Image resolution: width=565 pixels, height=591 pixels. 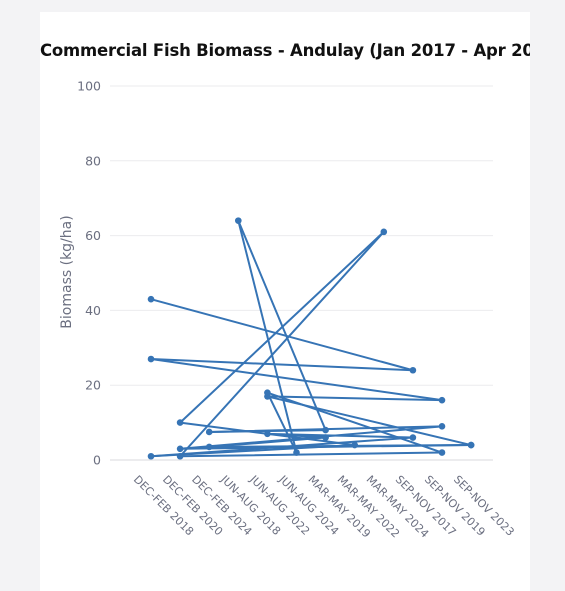 I want to click on y-tick-label: 40, so click(x=93, y=310).